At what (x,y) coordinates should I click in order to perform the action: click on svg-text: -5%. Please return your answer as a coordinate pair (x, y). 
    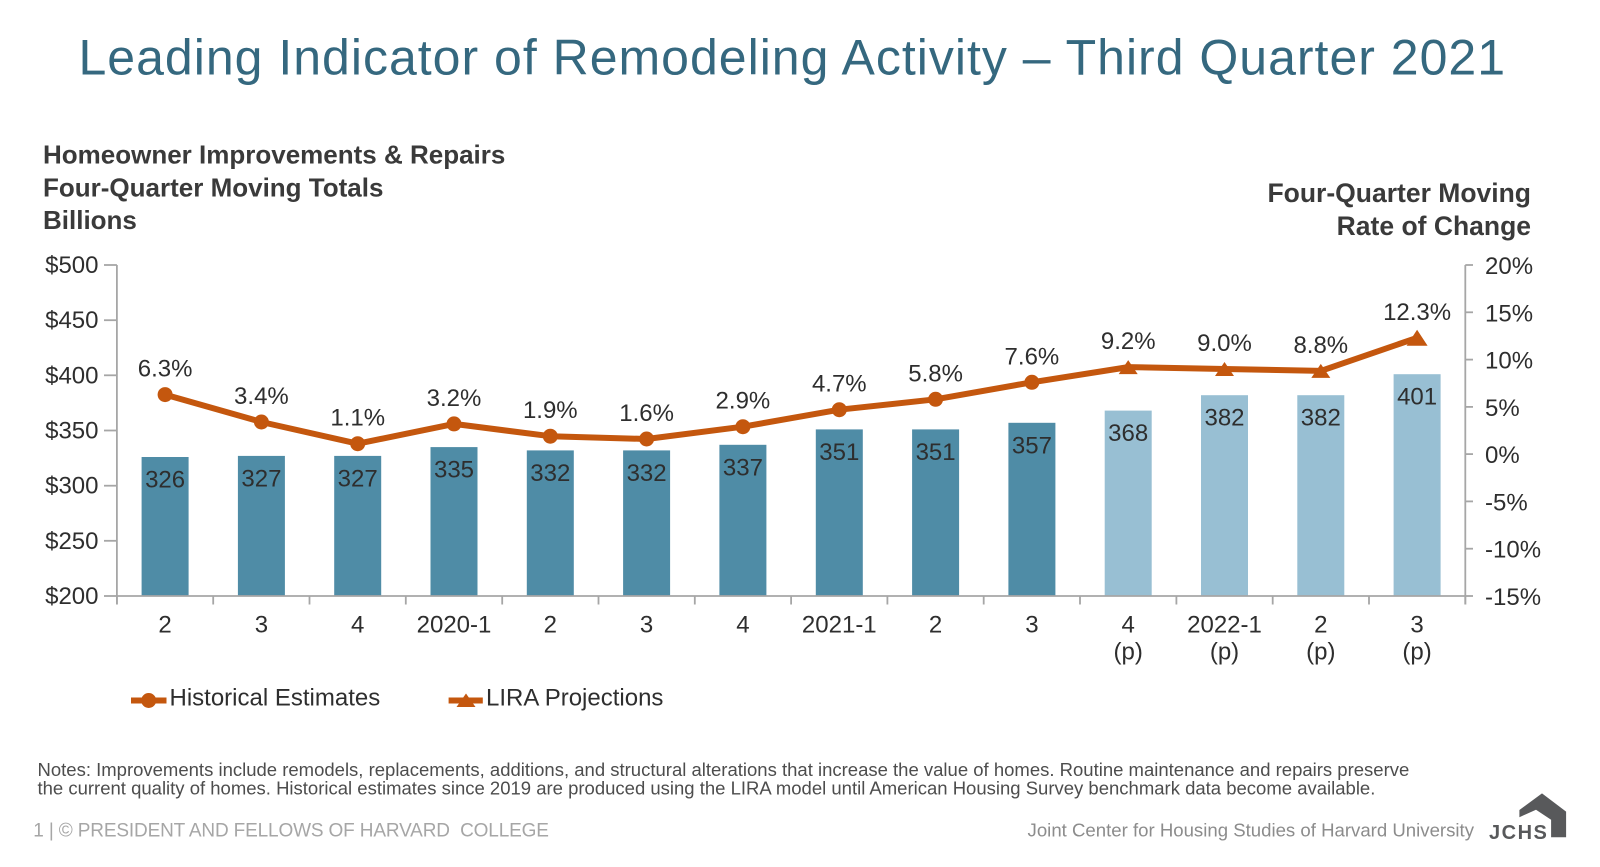
    Looking at the image, I should click on (1506, 502).